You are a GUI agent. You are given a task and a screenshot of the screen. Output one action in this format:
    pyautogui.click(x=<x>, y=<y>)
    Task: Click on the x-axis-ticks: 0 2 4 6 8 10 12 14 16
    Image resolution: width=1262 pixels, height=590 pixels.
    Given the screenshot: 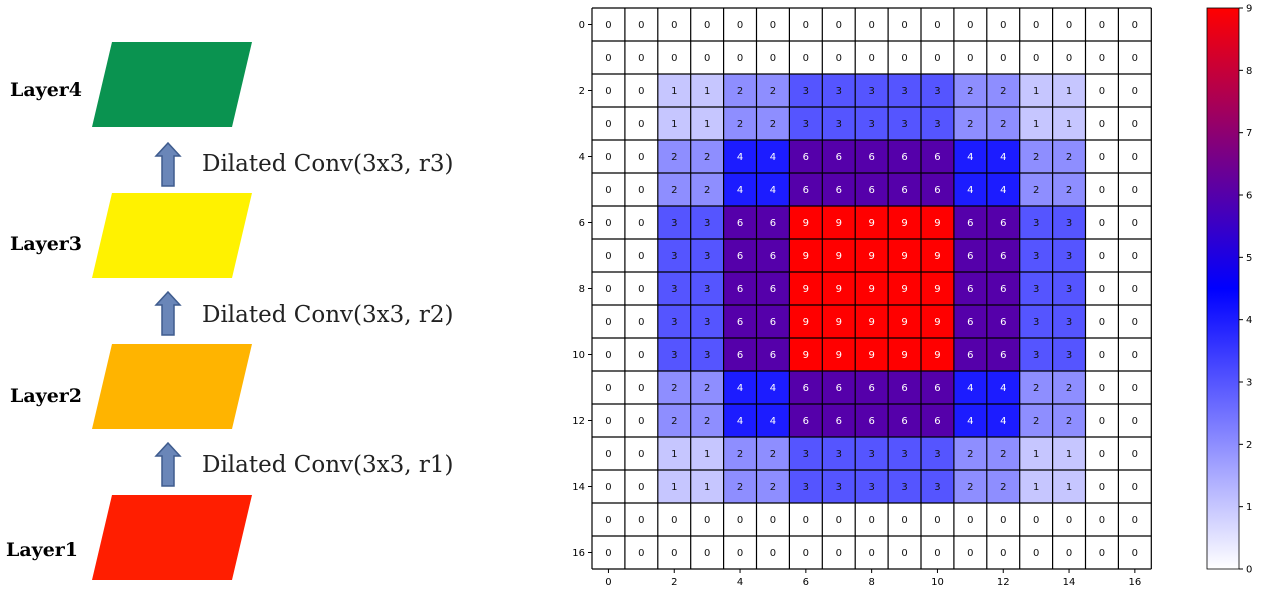 What is the action you would take?
    pyautogui.click(x=873, y=578)
    